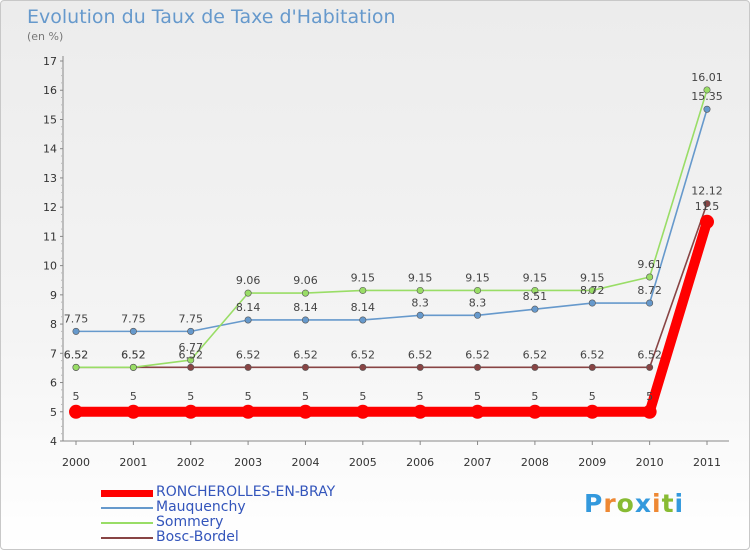  I want to click on x-tick-label: 2008, so click(535, 462).